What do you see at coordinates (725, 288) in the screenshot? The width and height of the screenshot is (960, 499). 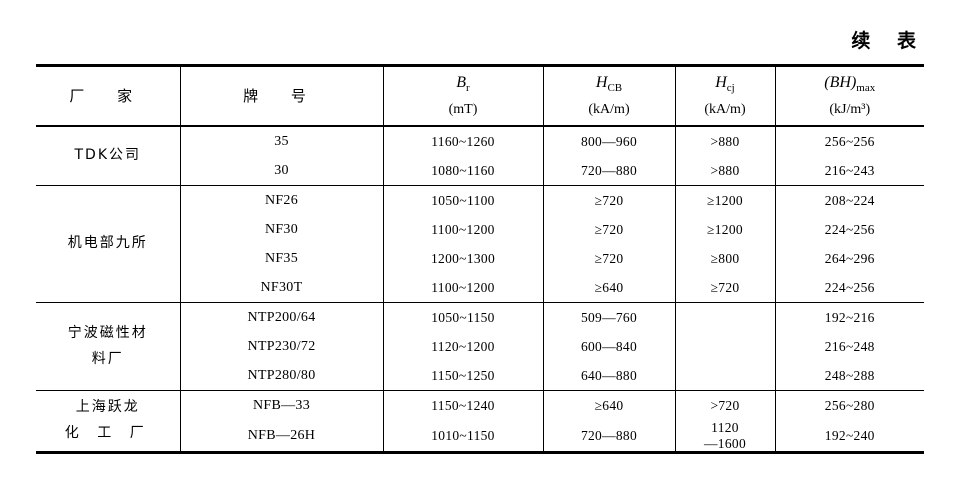 I see `cell-hcj: ≥720` at bounding box center [725, 288].